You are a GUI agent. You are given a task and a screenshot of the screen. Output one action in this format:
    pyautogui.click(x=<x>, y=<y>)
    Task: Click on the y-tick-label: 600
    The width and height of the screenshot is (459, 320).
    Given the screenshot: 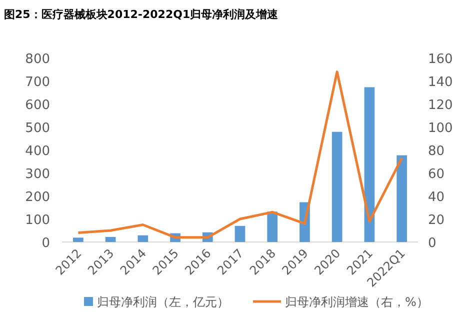 What is the action you would take?
    pyautogui.click(x=37, y=105)
    